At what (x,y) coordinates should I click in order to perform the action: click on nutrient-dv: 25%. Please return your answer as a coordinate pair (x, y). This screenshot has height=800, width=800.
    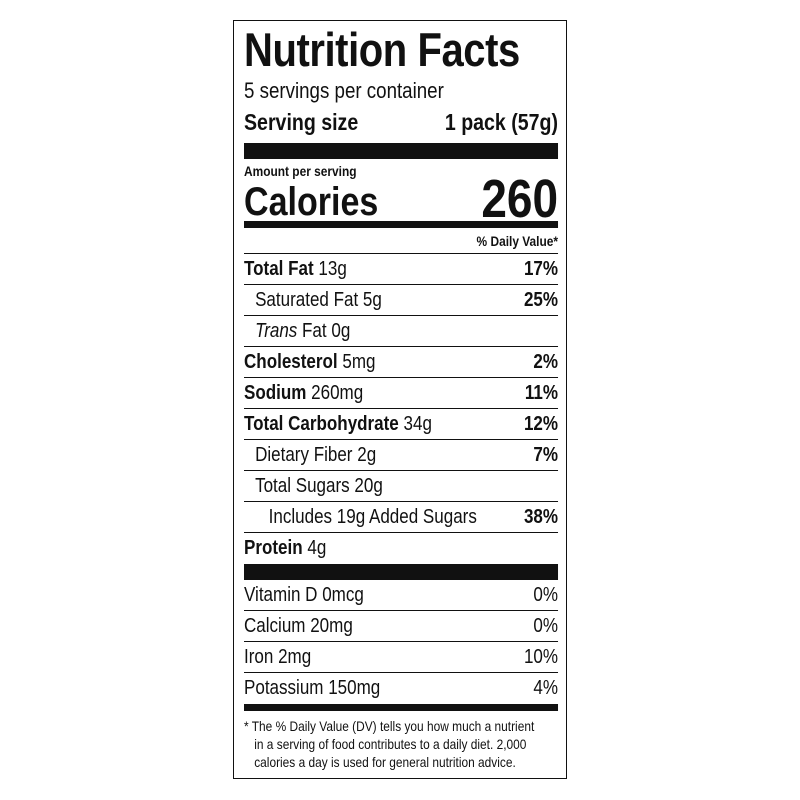
    Looking at the image, I should click on (541, 300).